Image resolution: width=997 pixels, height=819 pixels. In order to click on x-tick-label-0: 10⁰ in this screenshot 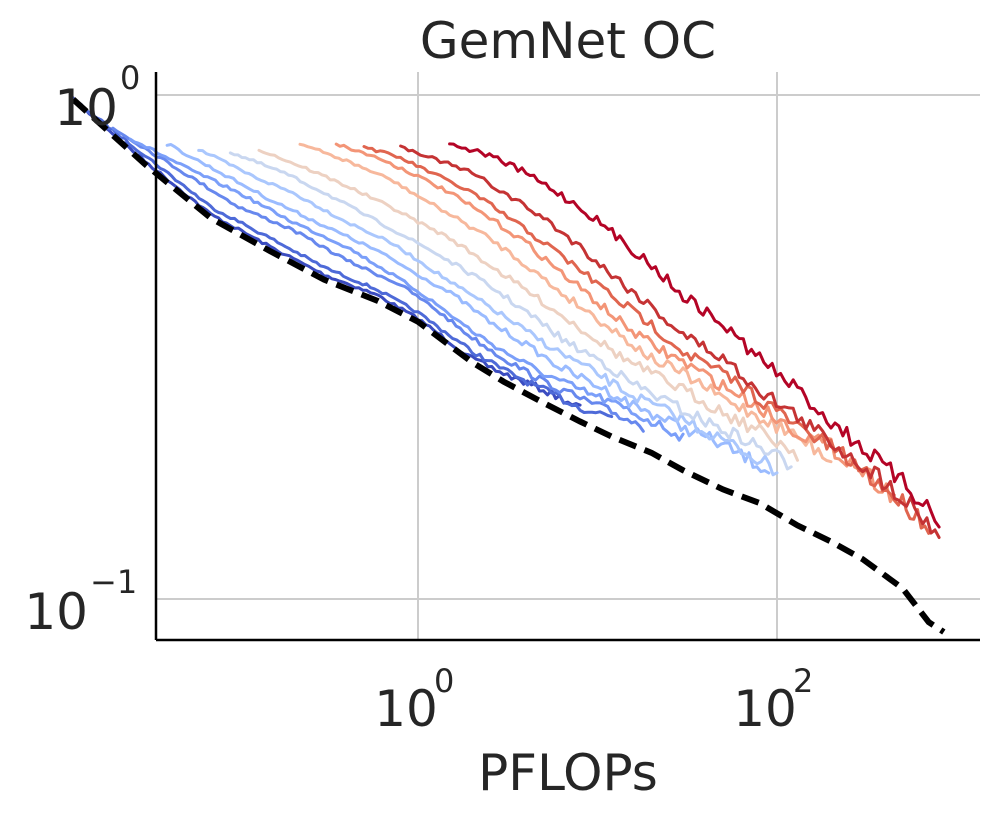, I will do `click(414, 700)`.